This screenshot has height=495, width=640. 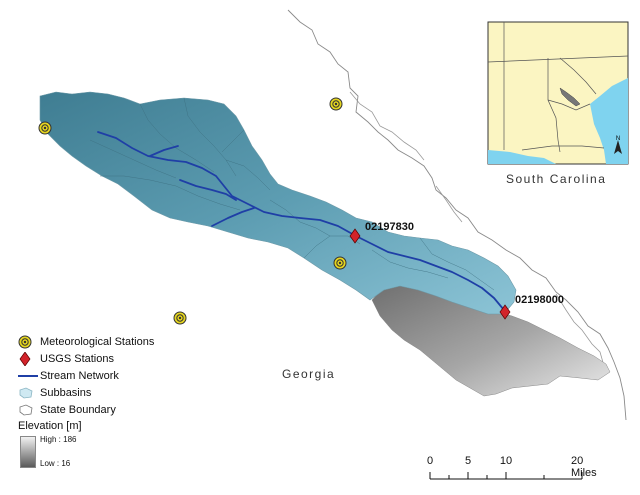 I want to click on elevation-high-label: High : 186, so click(x=58, y=439).